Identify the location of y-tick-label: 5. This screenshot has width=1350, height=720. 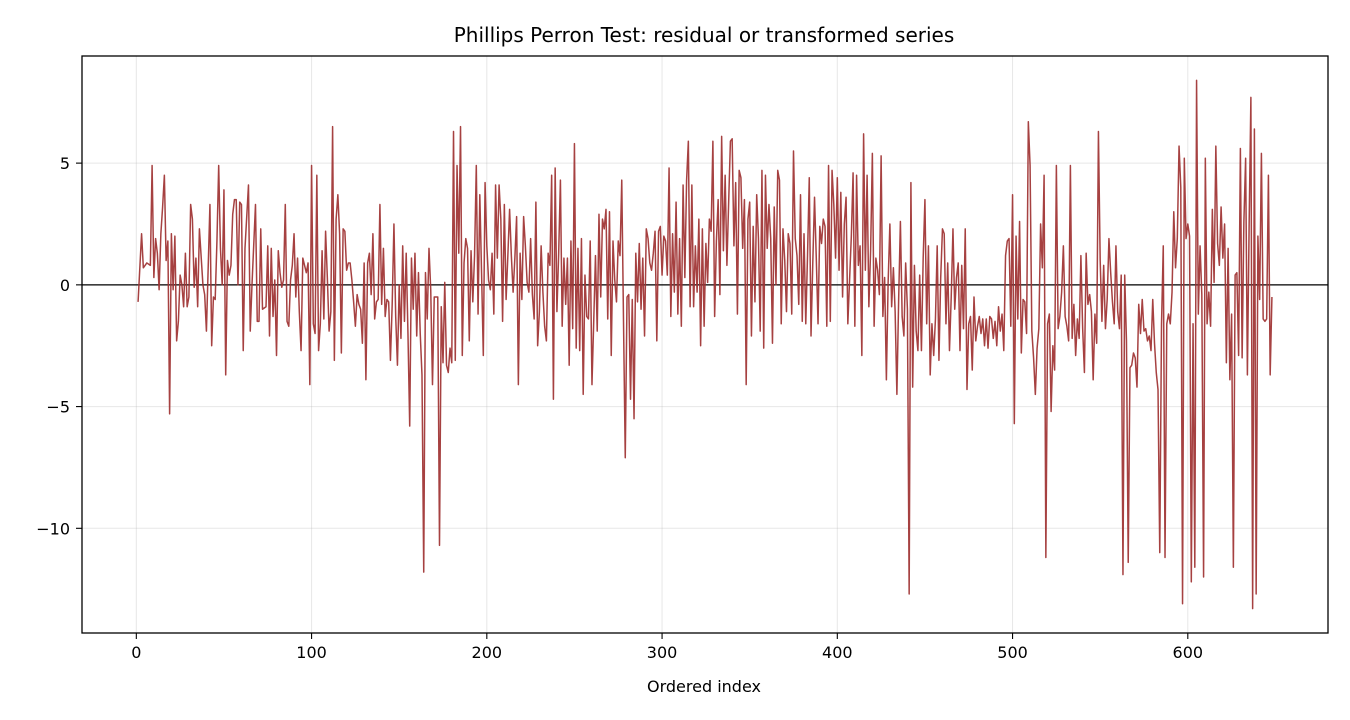
(65, 163).